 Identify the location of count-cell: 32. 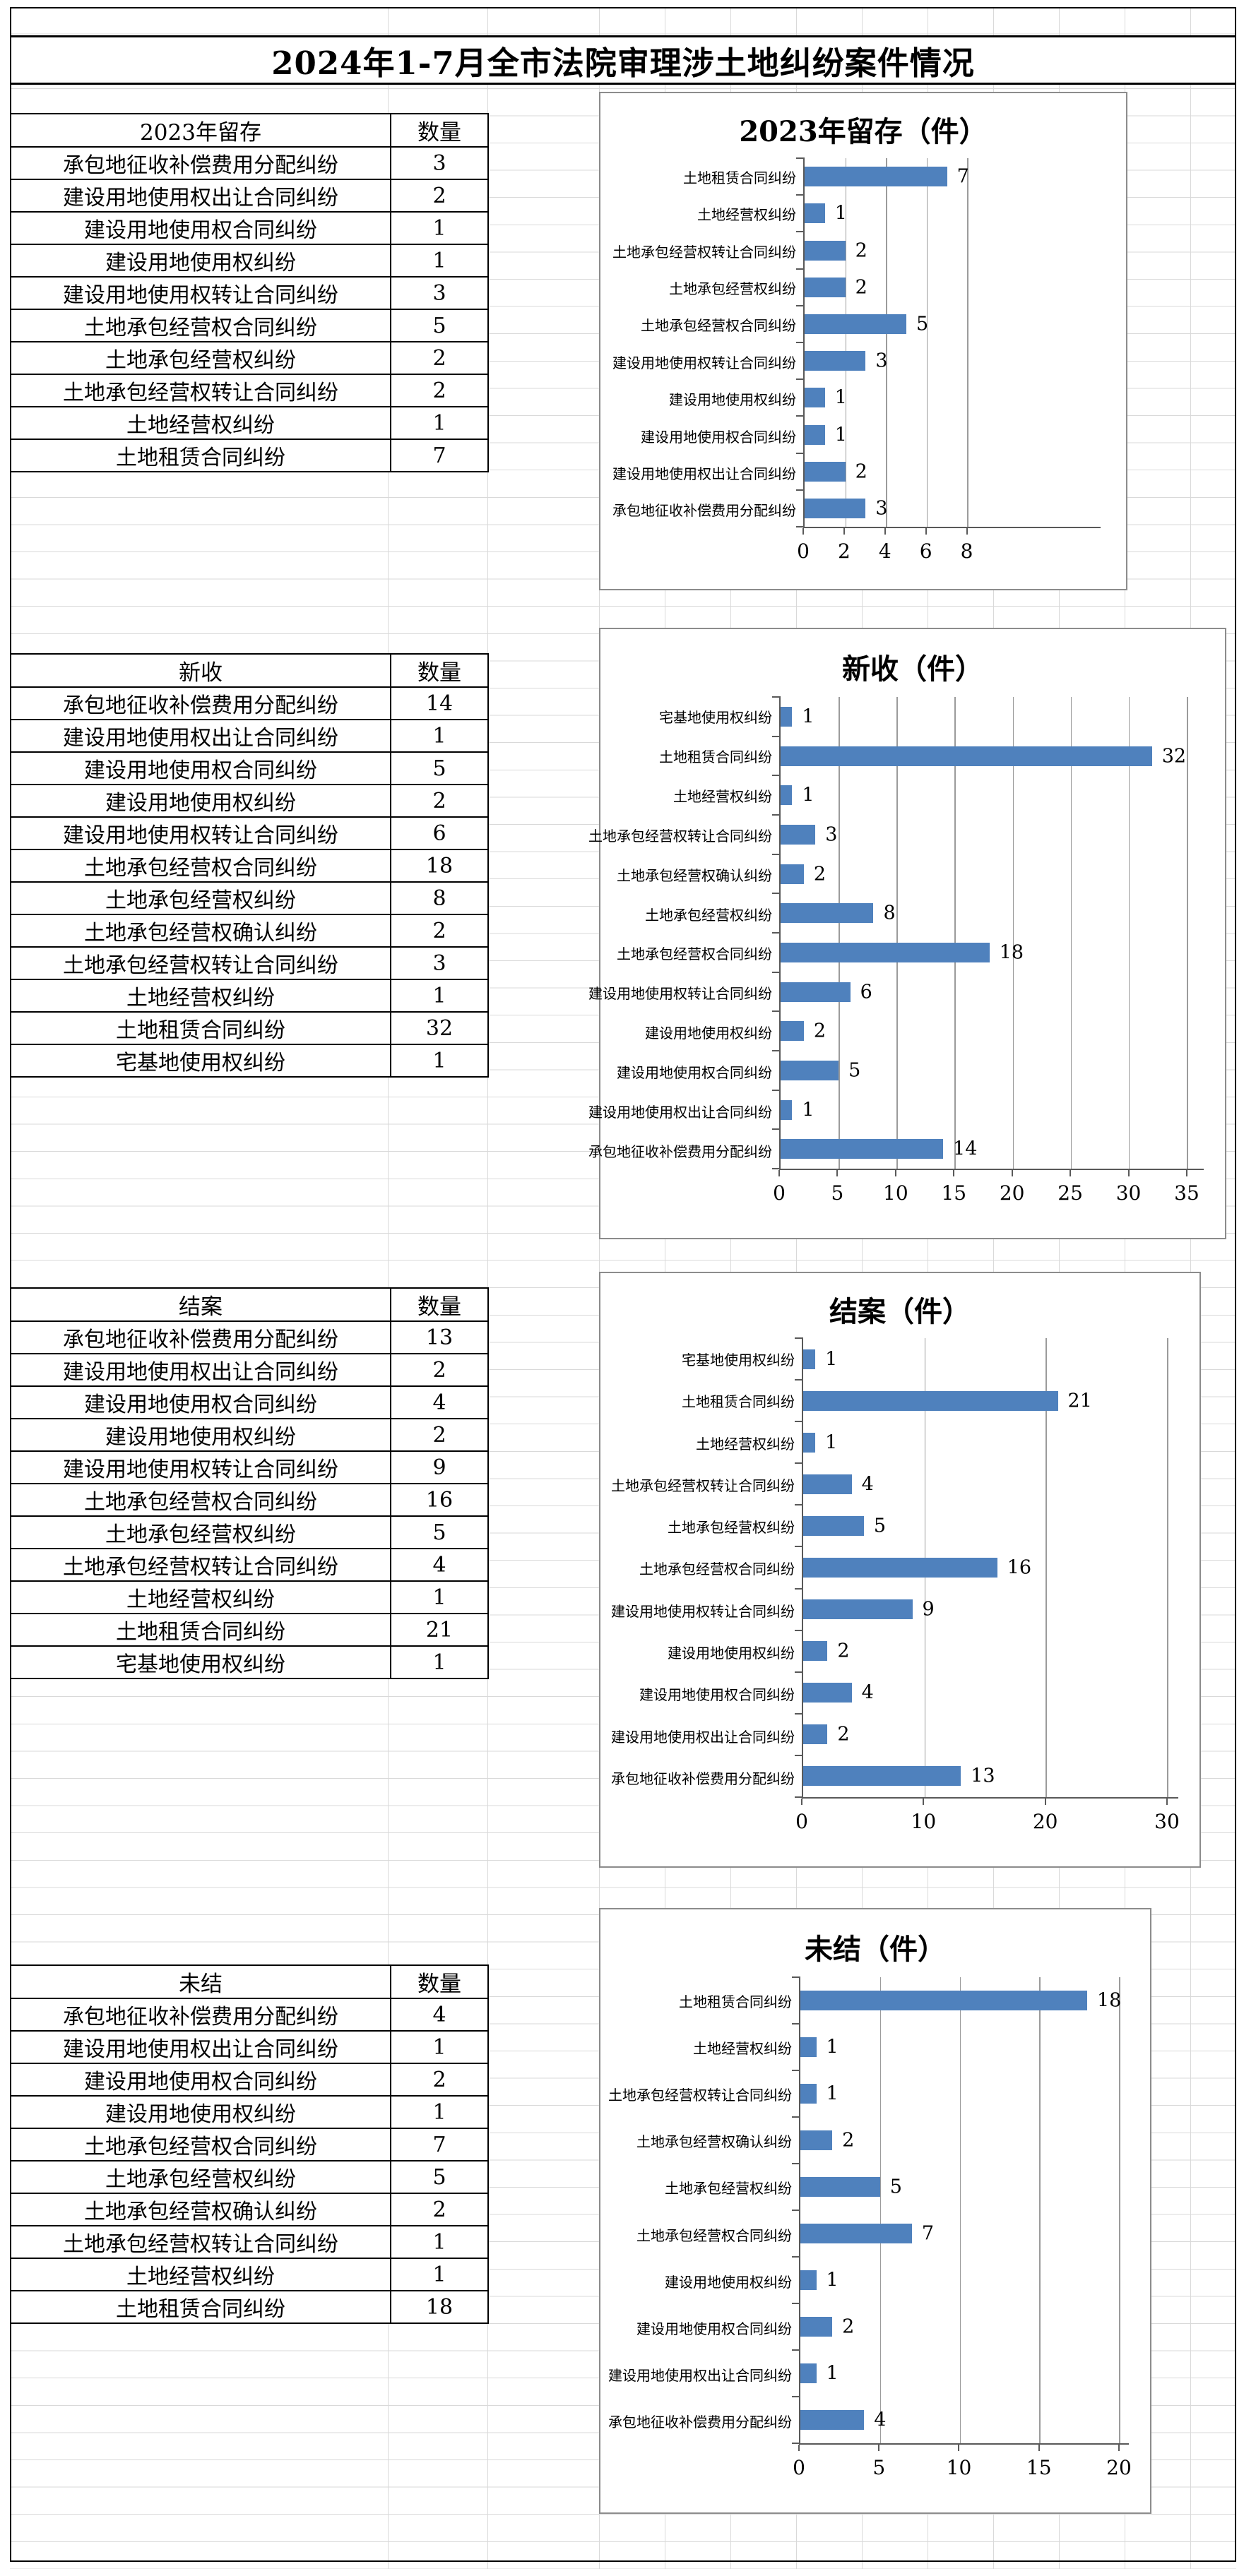
(439, 1028).